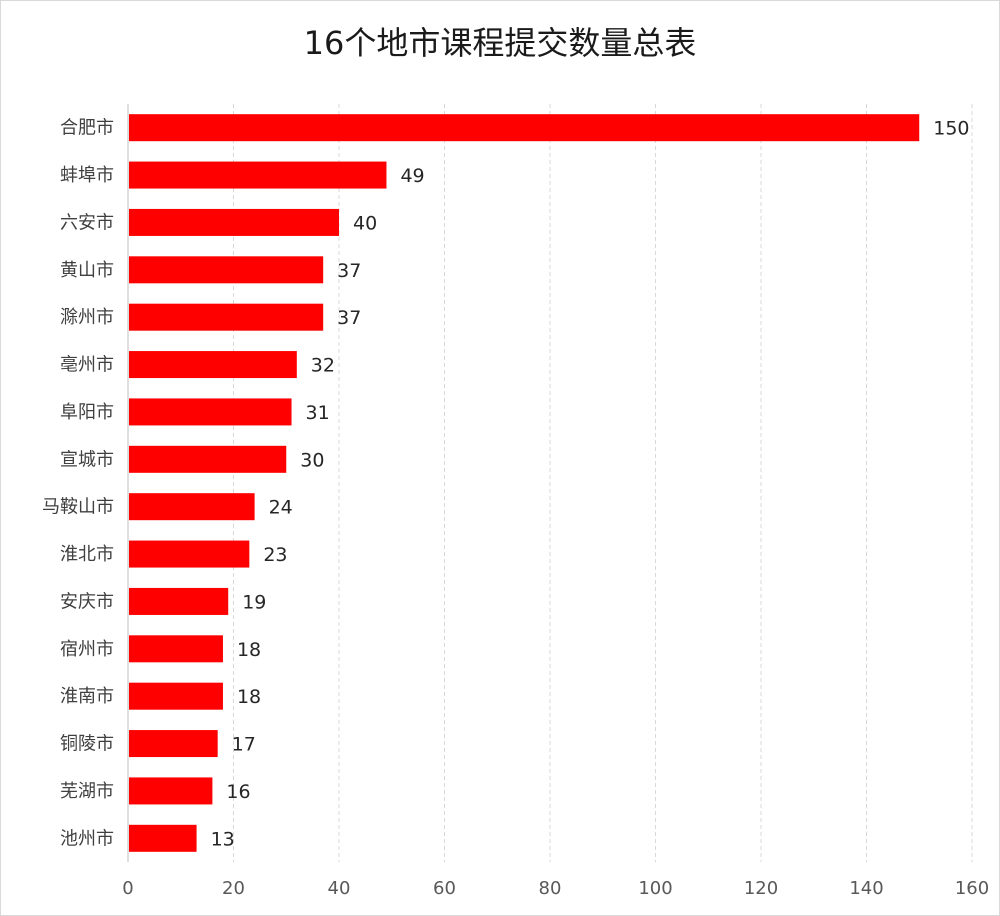 The height and width of the screenshot is (916, 1000). What do you see at coordinates (87, 222) in the screenshot?
I see `category-label: 六安市` at bounding box center [87, 222].